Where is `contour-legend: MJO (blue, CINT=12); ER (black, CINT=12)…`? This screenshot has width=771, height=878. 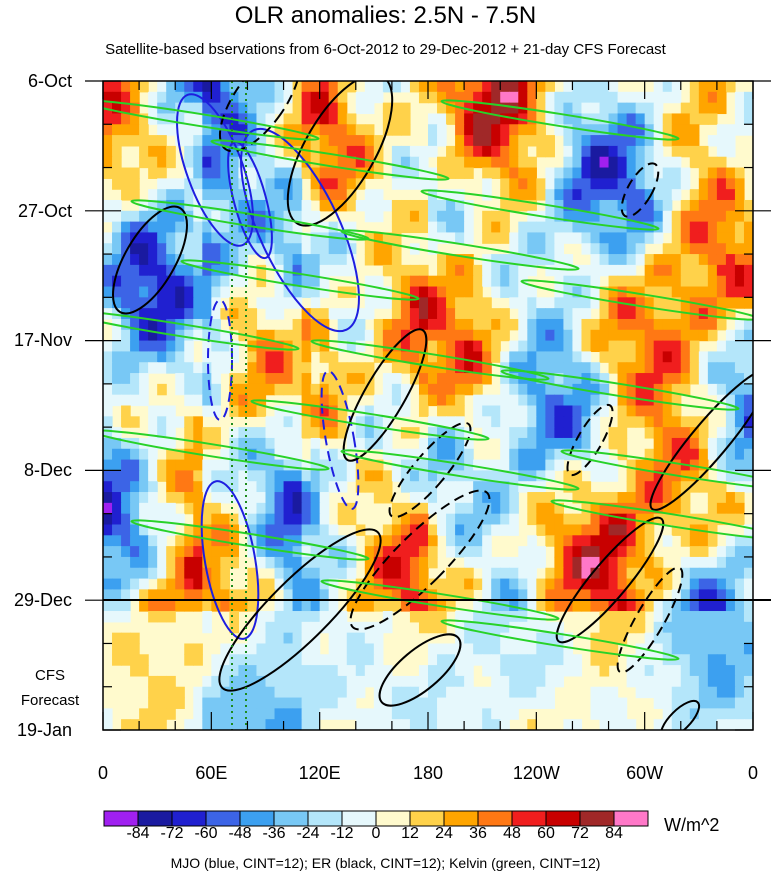 contour-legend: MJO (blue, CINT=12); ER (black, CINT=12)… is located at coordinates (385, 863).